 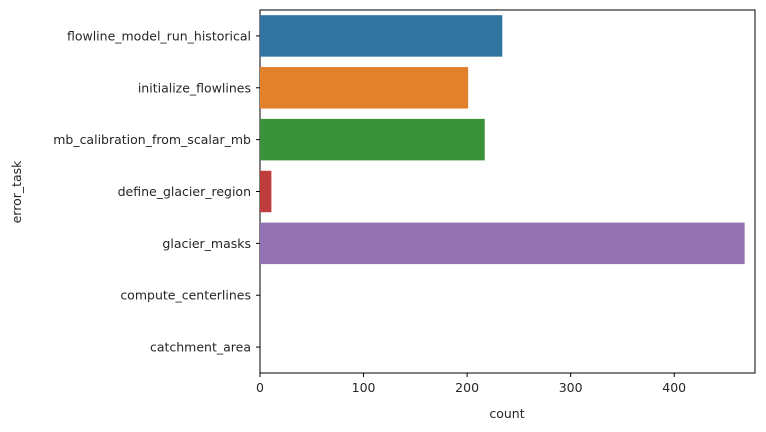 I want to click on y-tick-label: define_glacier_region, so click(x=184, y=191).